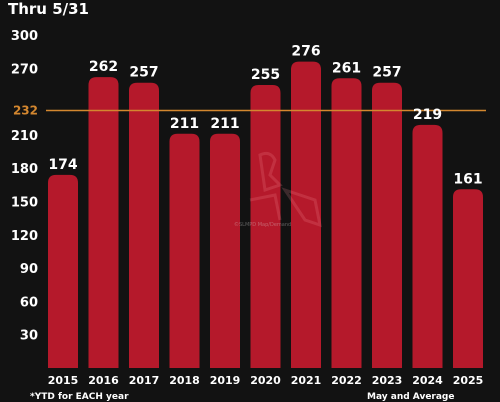 This screenshot has height=402, width=500. I want to click on y-tick-label: 270, so click(24, 69).